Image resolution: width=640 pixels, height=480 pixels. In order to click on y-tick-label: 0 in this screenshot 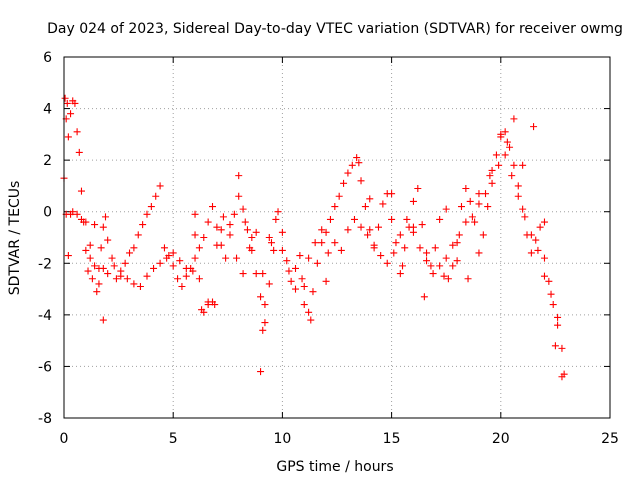, I will do `click(47, 213)`.